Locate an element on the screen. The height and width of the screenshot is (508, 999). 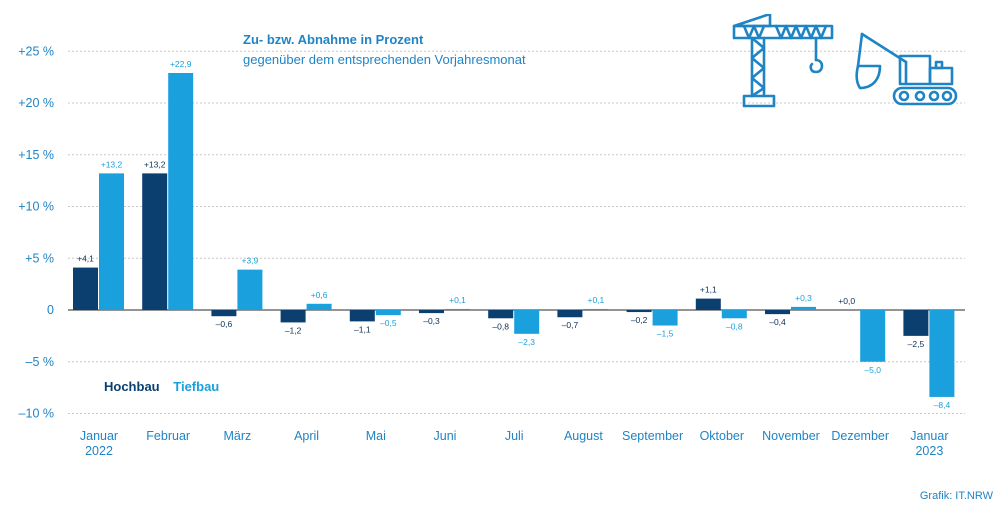
y-tick-label: +15 % is located at coordinates (36, 155).